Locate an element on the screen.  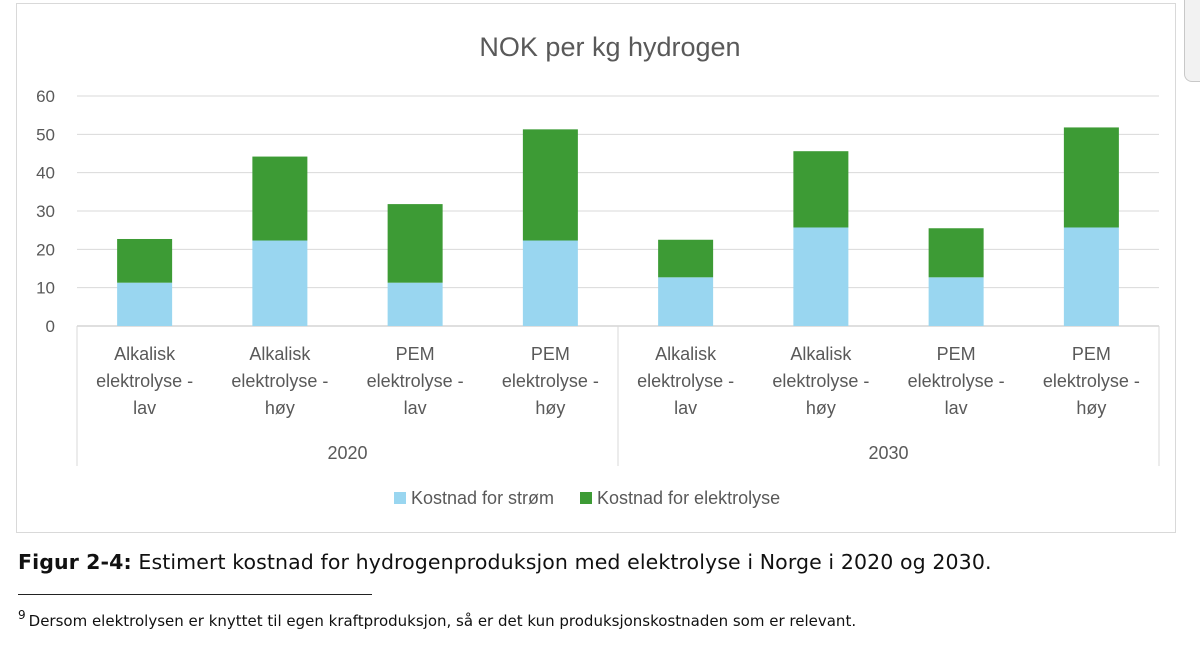
legend-label: Kostnad for strøm is located at coordinates (482, 498).